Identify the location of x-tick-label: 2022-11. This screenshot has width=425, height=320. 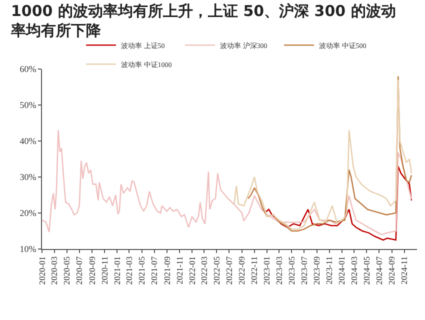
(254, 270).